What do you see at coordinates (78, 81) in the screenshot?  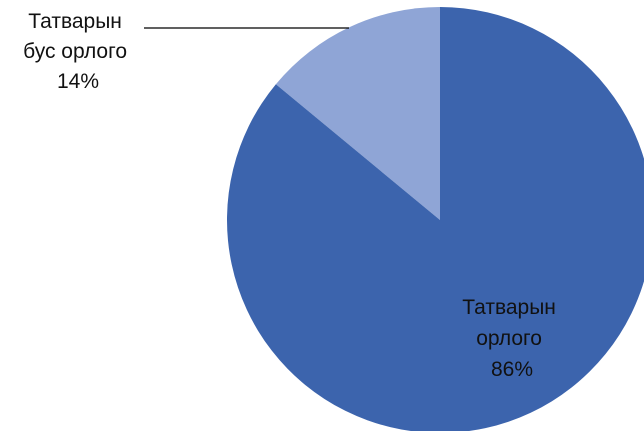 I see `slice-label-non-tax-revenue-pct: 14%` at bounding box center [78, 81].